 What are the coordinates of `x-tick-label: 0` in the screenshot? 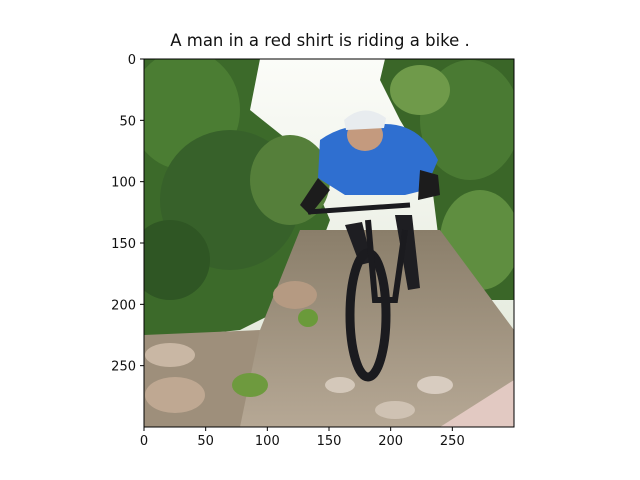 It's located at (144, 441).